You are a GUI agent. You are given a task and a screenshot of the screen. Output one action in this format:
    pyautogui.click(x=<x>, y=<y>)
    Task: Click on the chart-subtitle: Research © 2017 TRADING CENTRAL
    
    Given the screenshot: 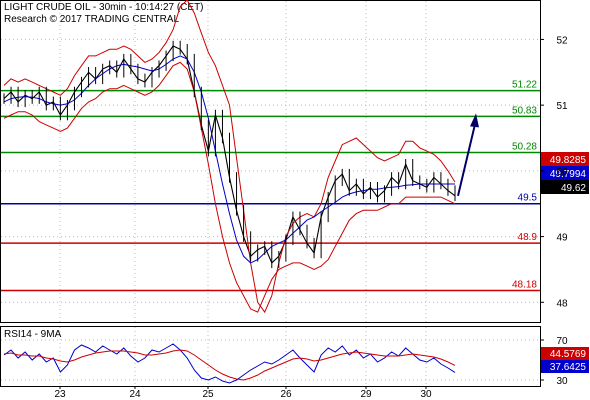 What is the action you would take?
    pyautogui.click(x=92, y=19)
    